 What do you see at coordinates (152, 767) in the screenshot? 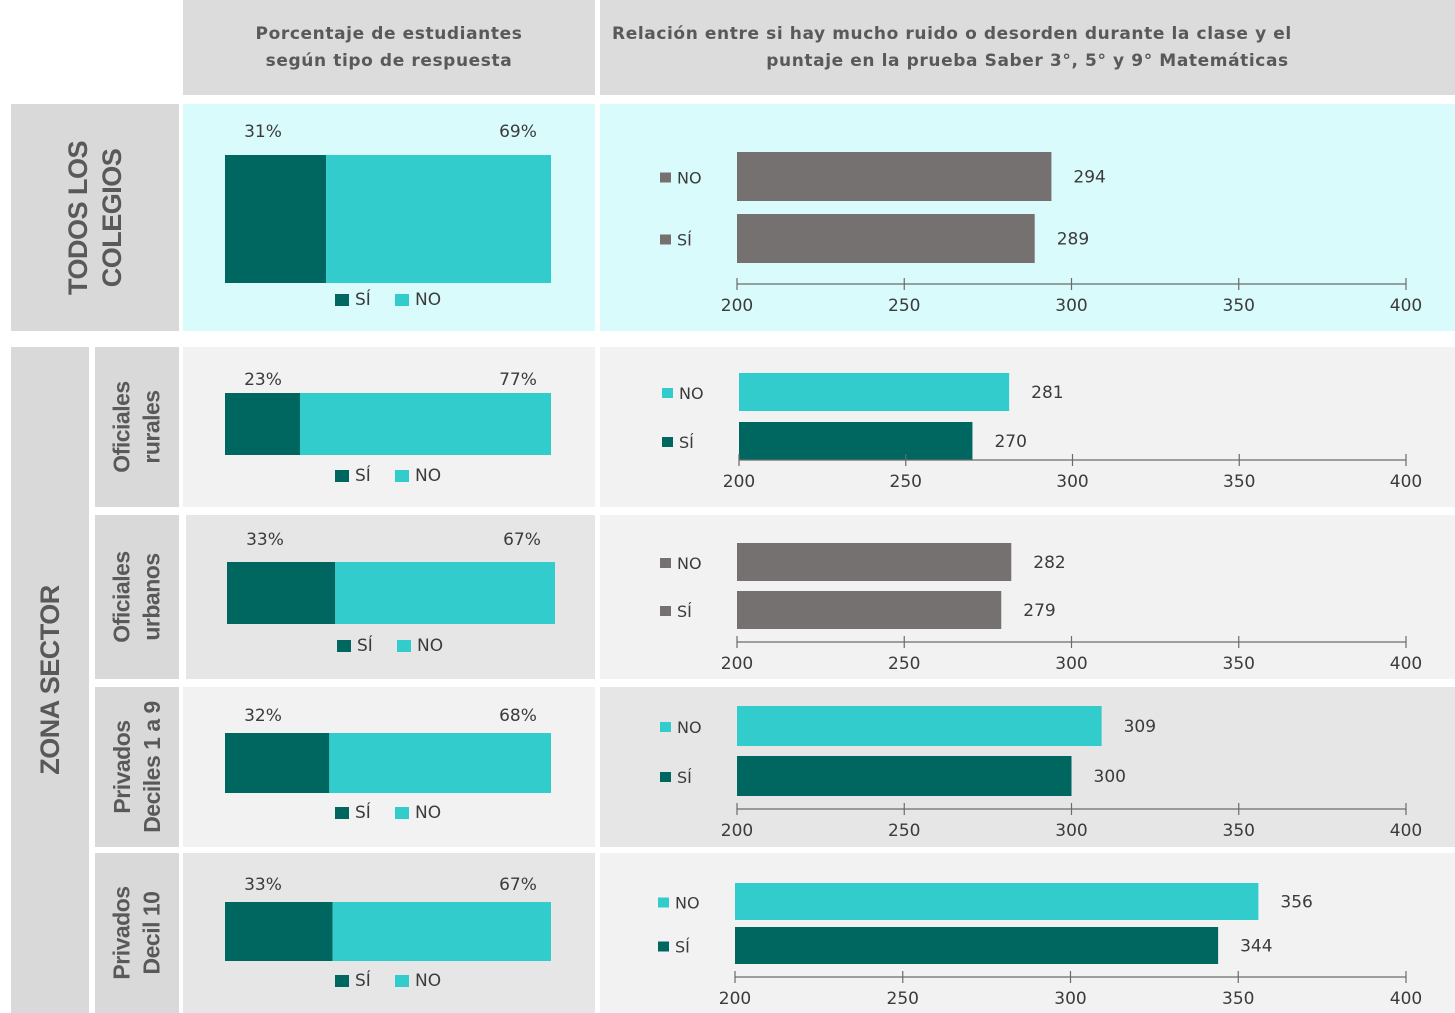
I see `subgroup-label-line2: Deciles 1 a 9` at bounding box center [152, 767].